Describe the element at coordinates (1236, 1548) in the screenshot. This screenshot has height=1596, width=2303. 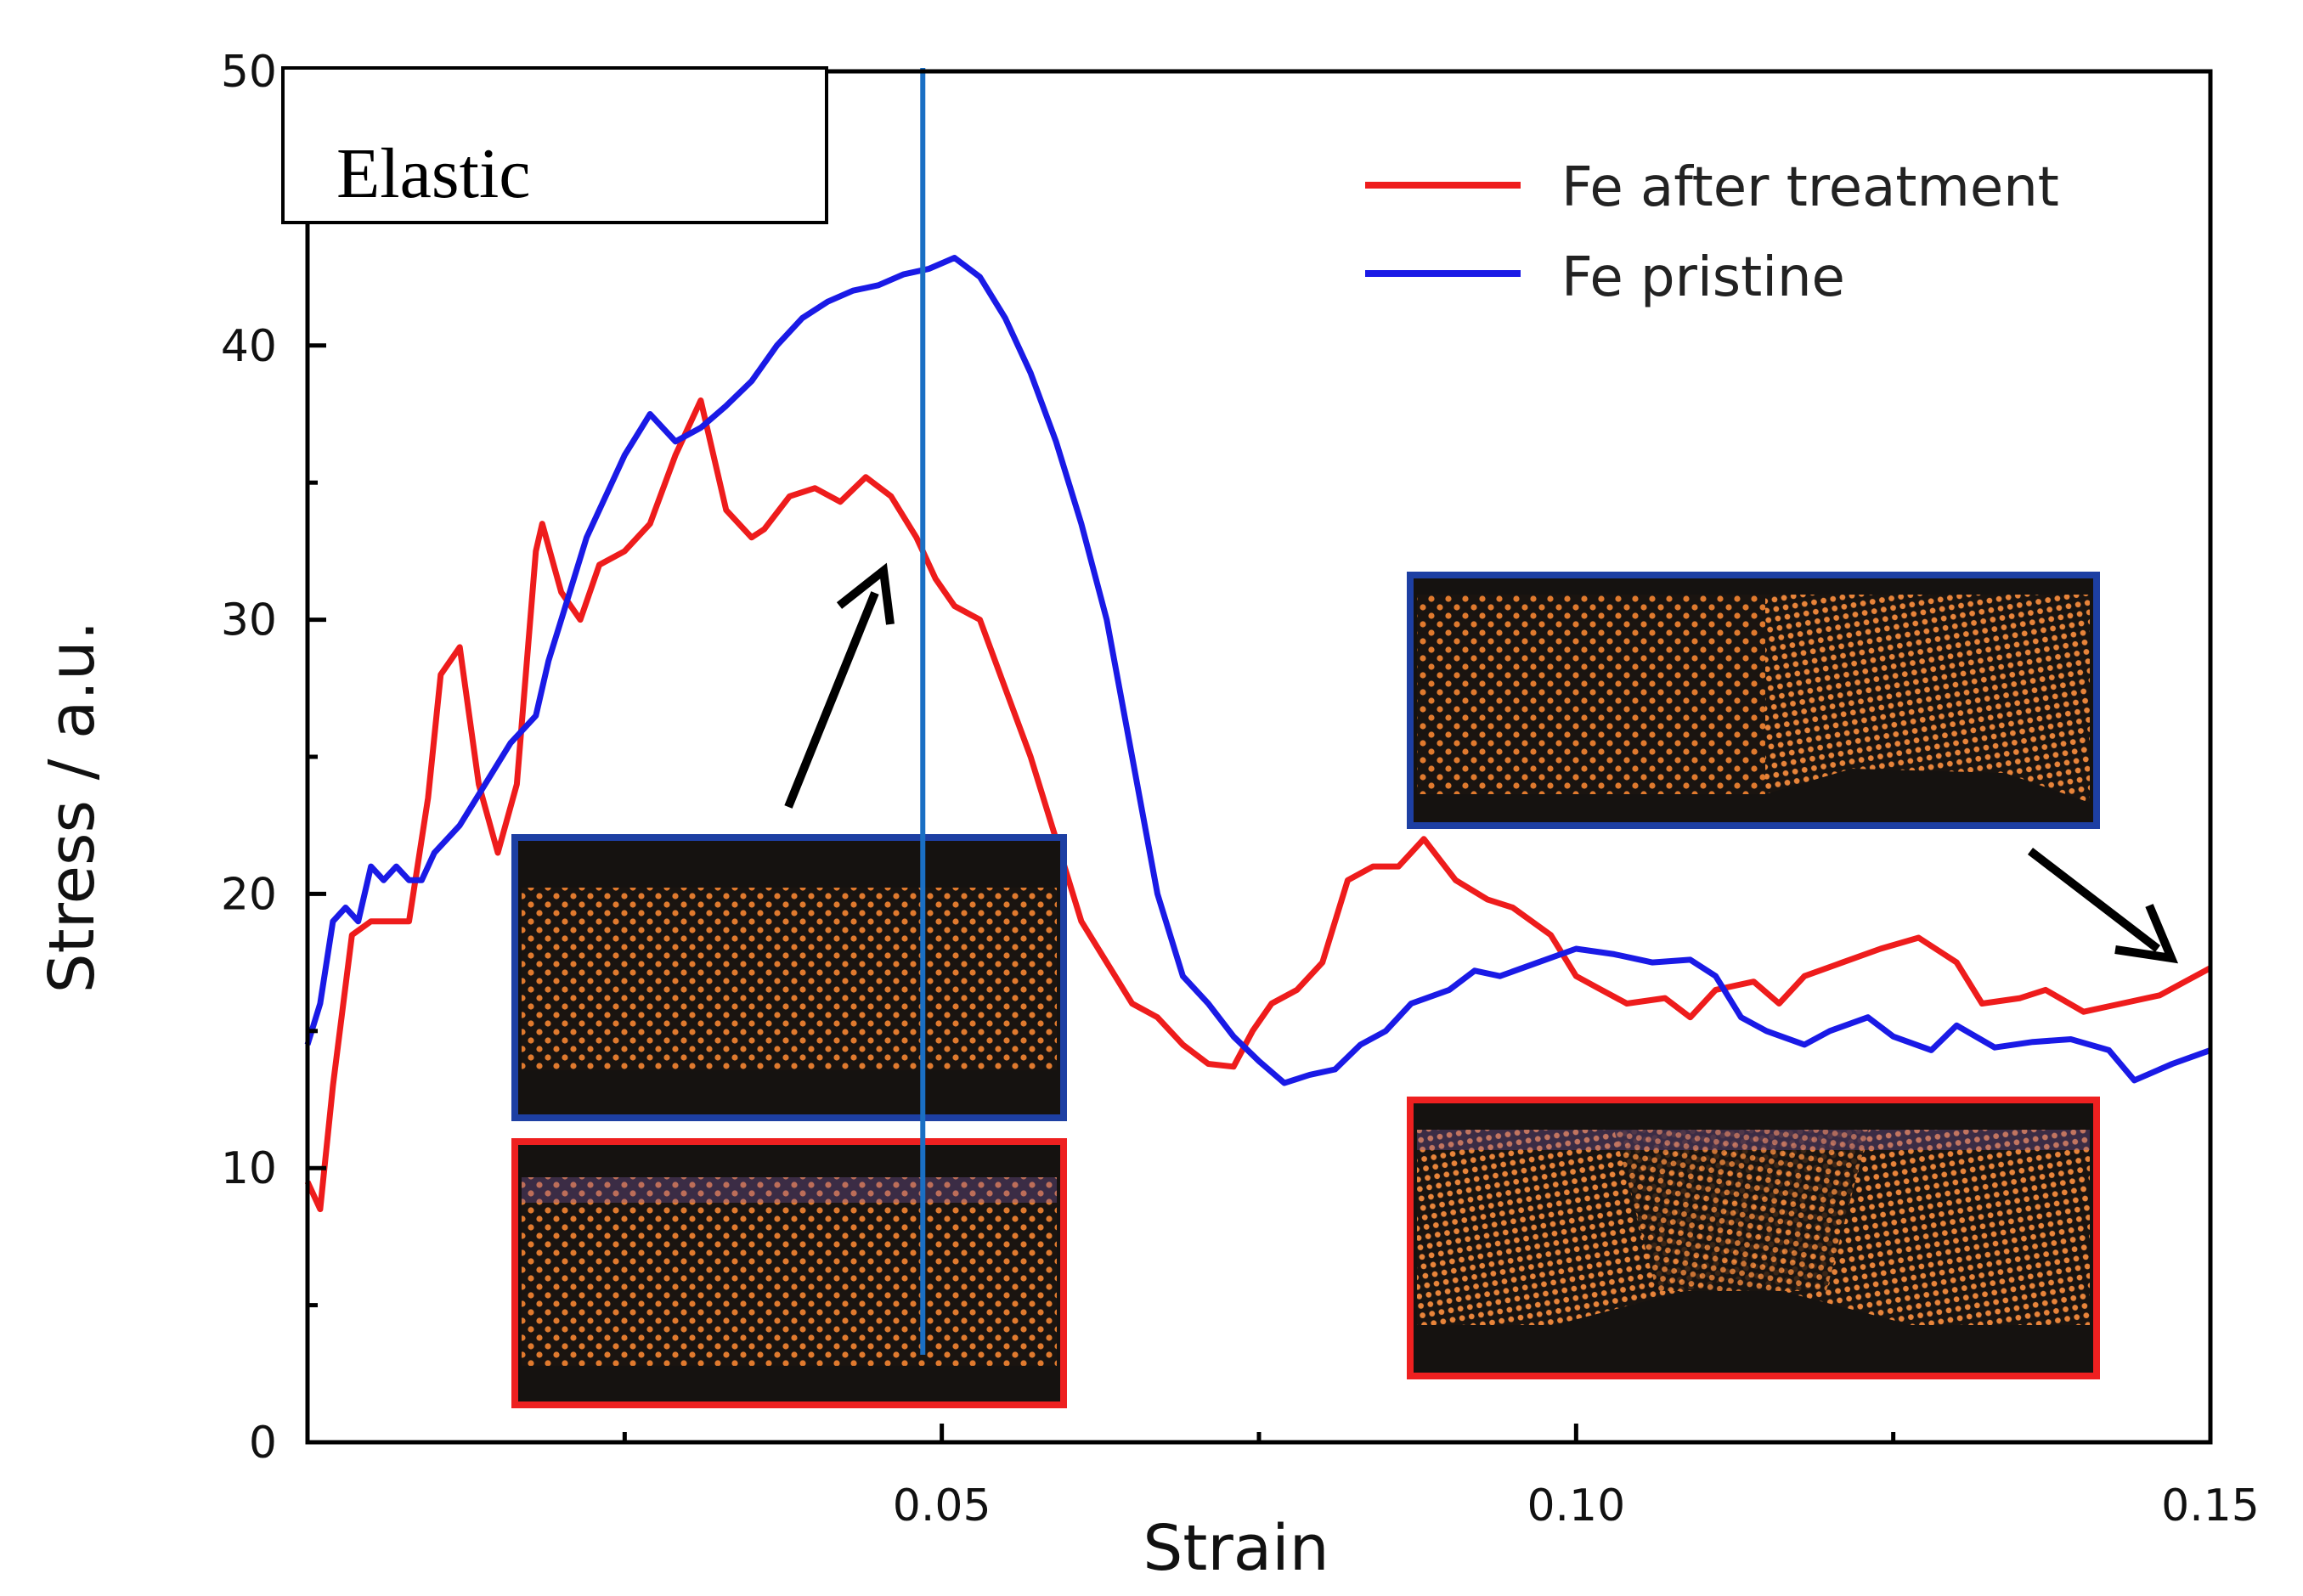
I see `x-axis-title: Strain` at that location.